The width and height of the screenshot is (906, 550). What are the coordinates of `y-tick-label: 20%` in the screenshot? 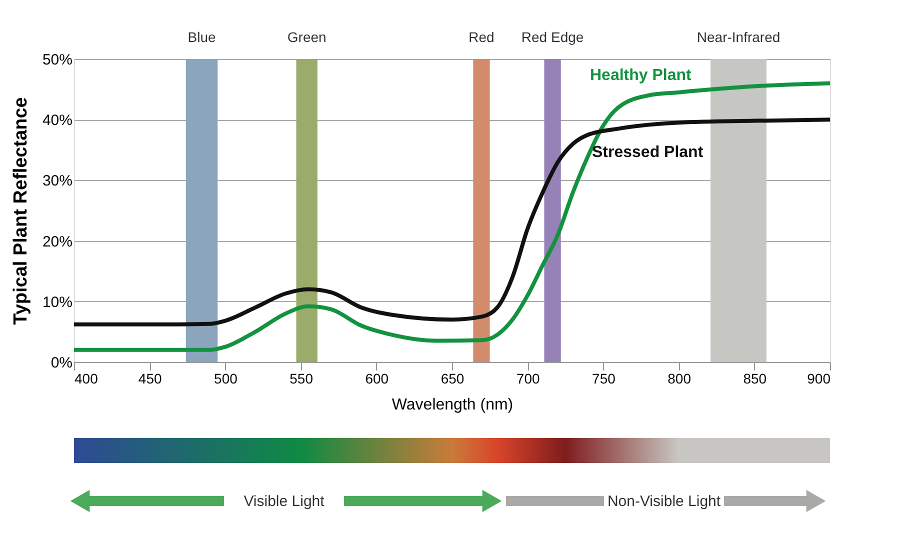 It's located at (57, 241).